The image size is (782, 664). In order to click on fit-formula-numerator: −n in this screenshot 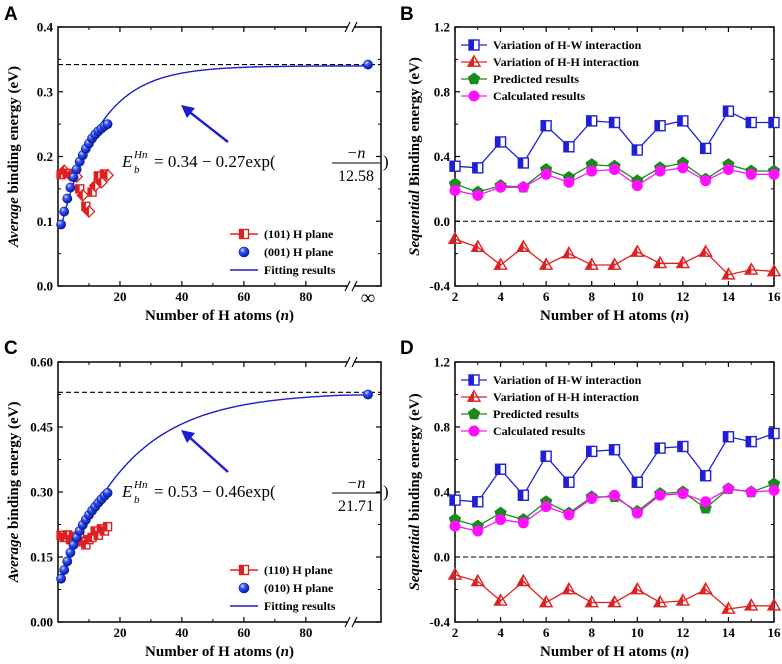, I will do `click(356, 483)`.